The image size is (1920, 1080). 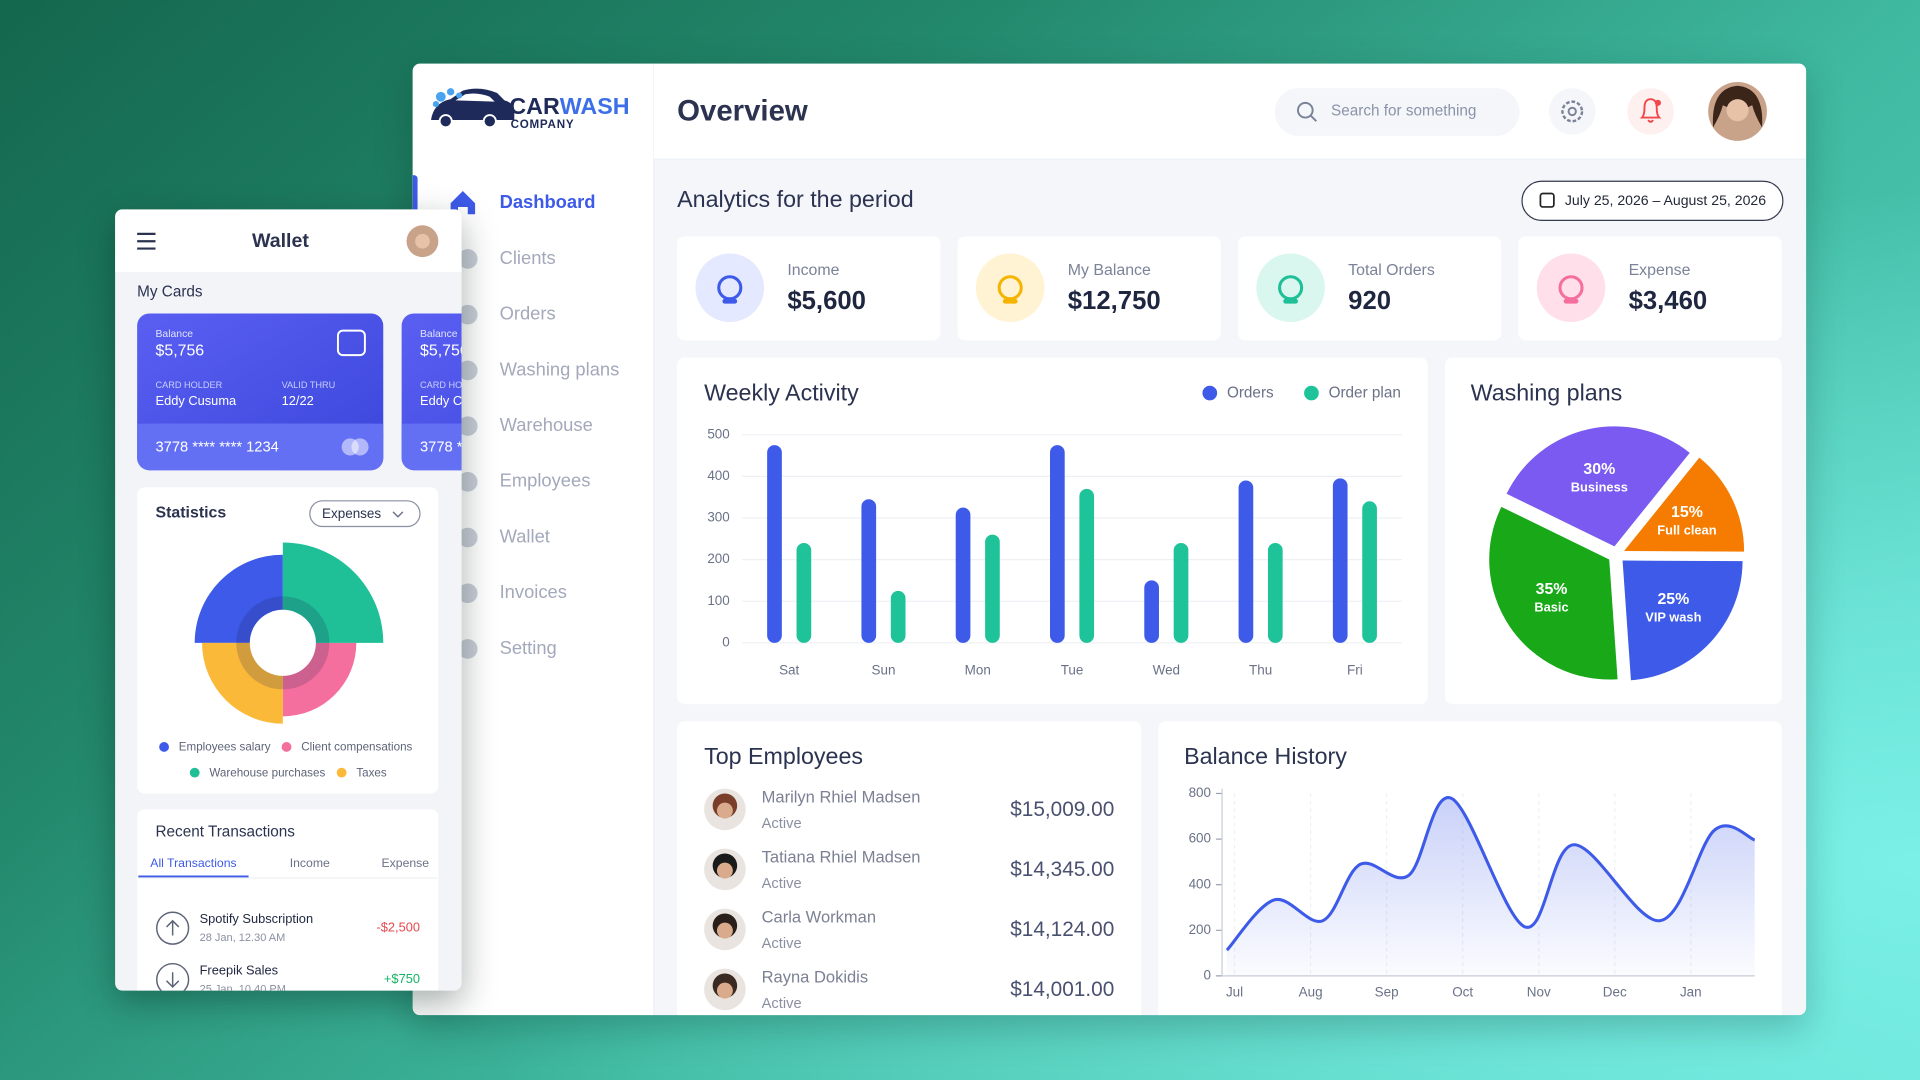 What do you see at coordinates (1230, 111) in the screenshot?
I see `header-bar` at bounding box center [1230, 111].